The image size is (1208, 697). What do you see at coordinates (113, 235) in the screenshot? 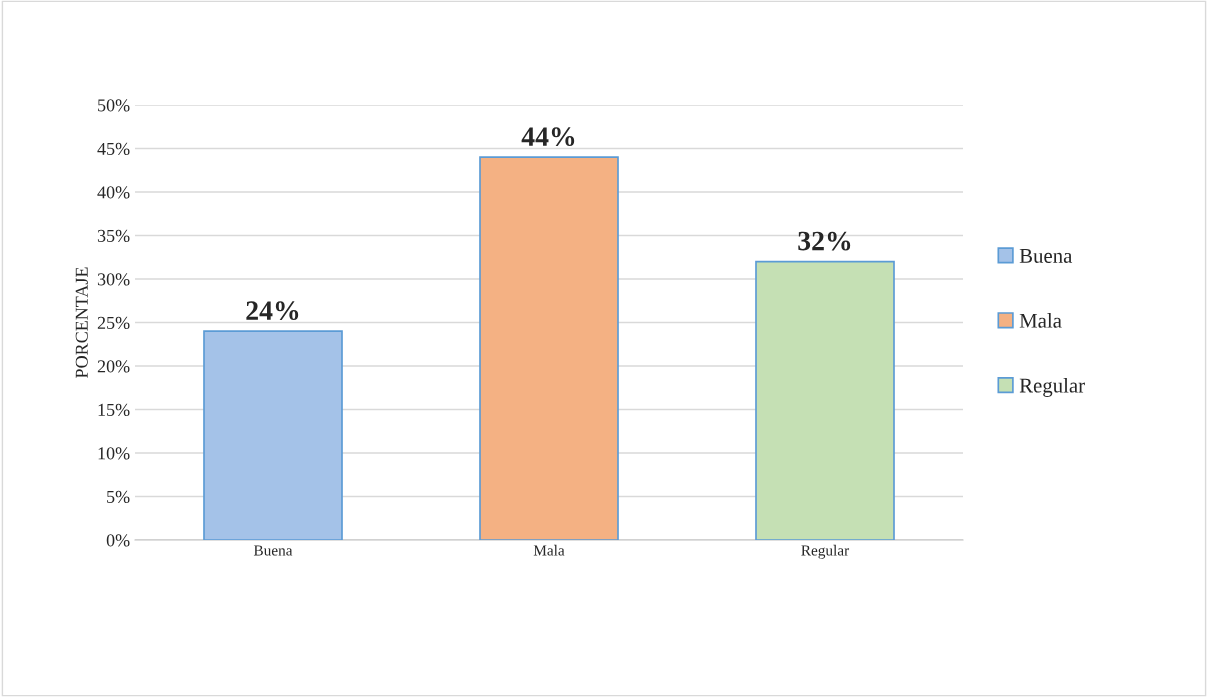
I see `y-tick-label: 35%` at bounding box center [113, 235].